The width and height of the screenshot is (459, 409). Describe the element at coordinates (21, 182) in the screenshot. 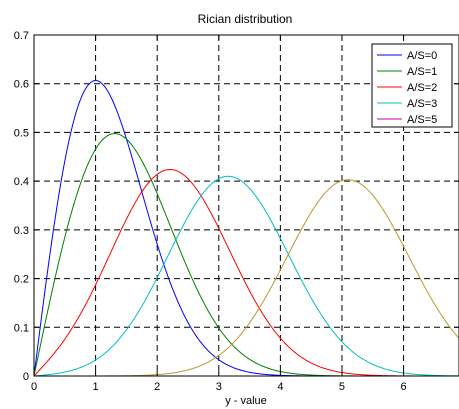

I see `y-tick-label: 0.4` at that location.